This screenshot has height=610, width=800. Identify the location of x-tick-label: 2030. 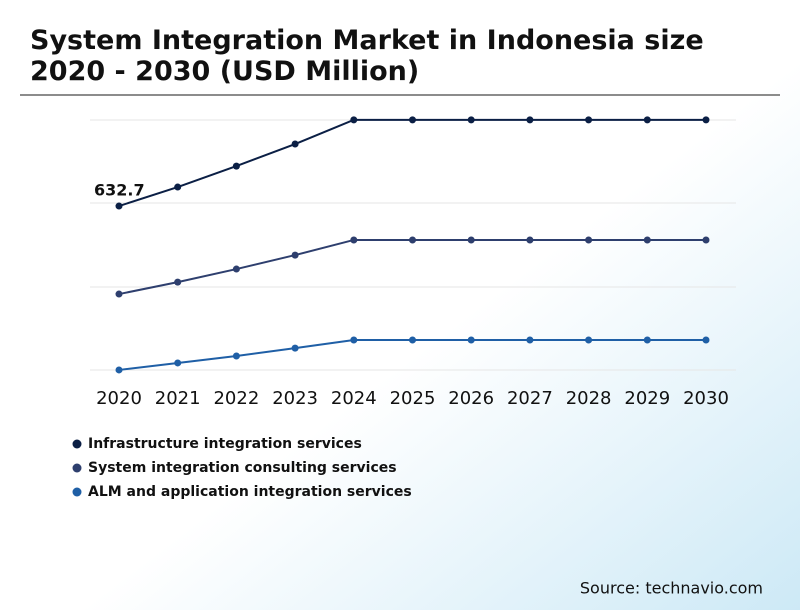
(706, 398).